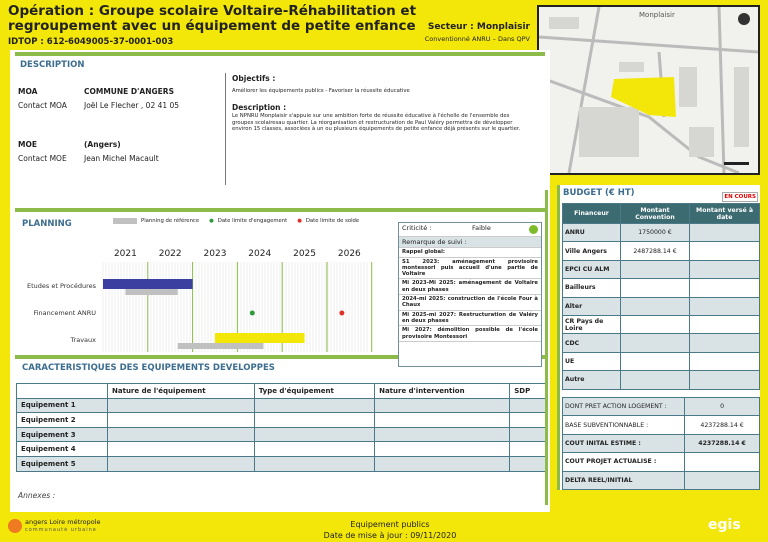  What do you see at coordinates (660, 462) in the screenshot?
I see `summary-row: COUT PROJET ACTUALISE :` at bounding box center [660, 462].